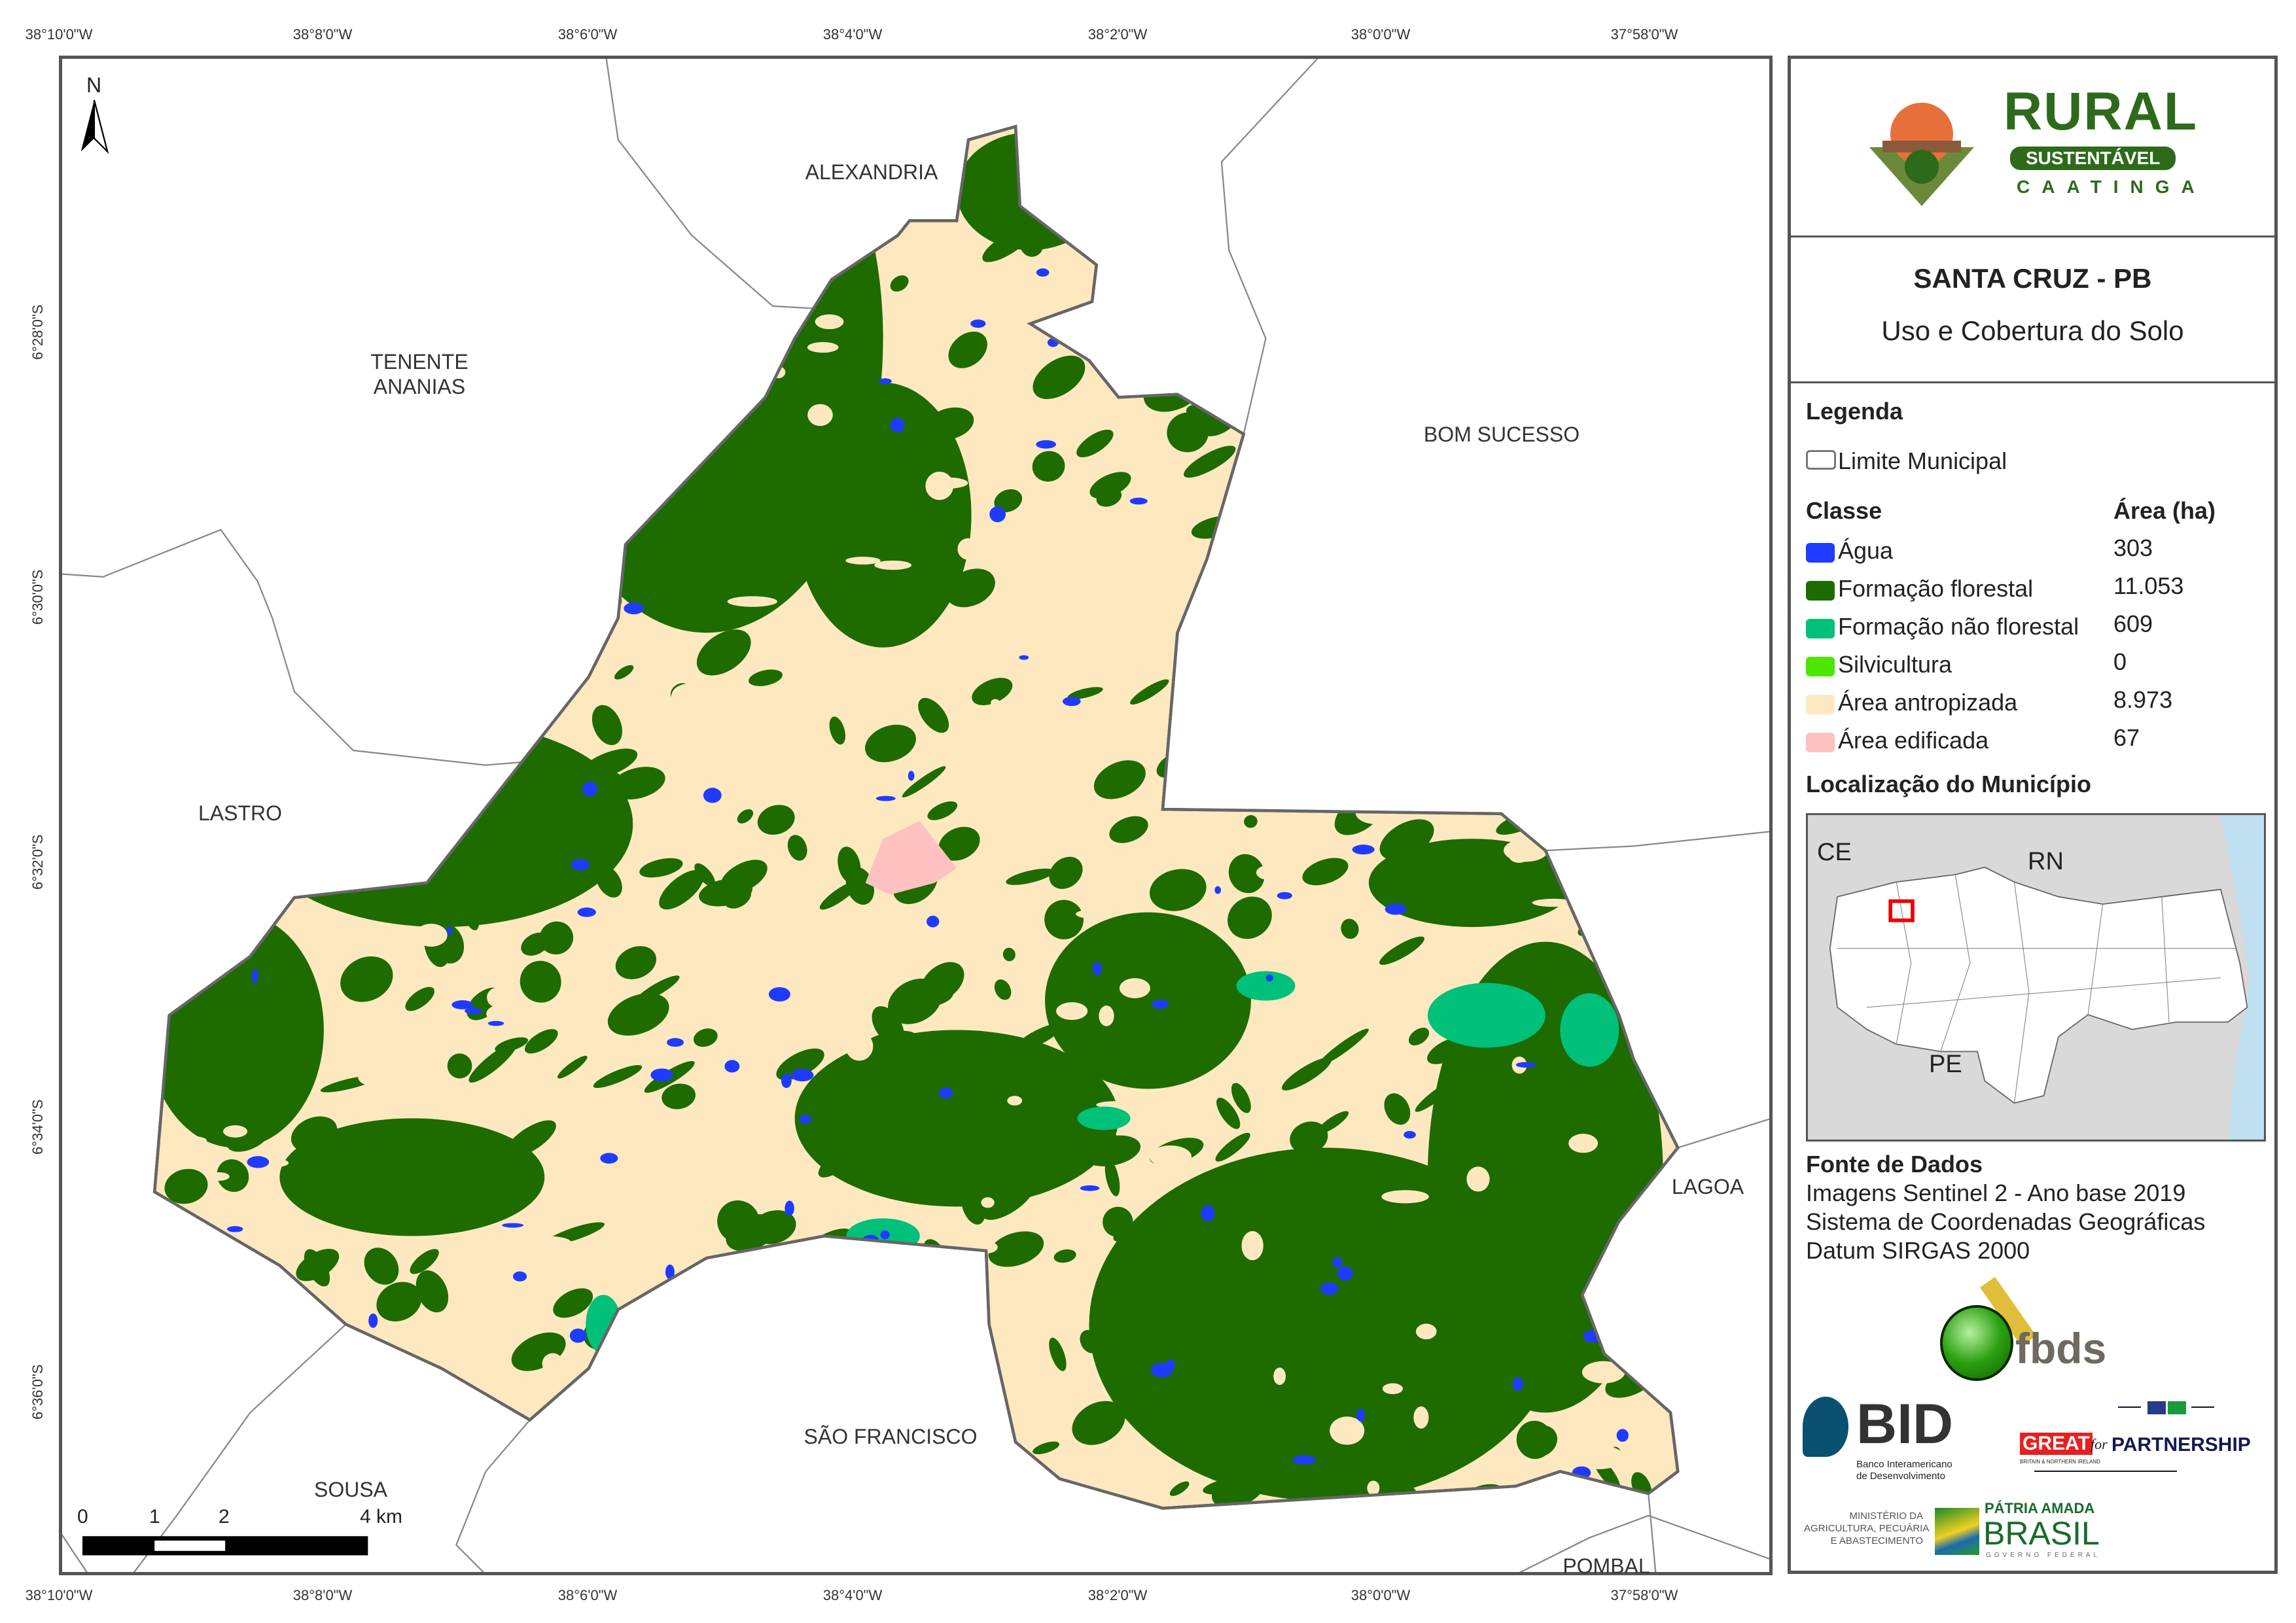  What do you see at coordinates (95, 126) in the screenshot?
I see `north-arrow` at bounding box center [95, 126].